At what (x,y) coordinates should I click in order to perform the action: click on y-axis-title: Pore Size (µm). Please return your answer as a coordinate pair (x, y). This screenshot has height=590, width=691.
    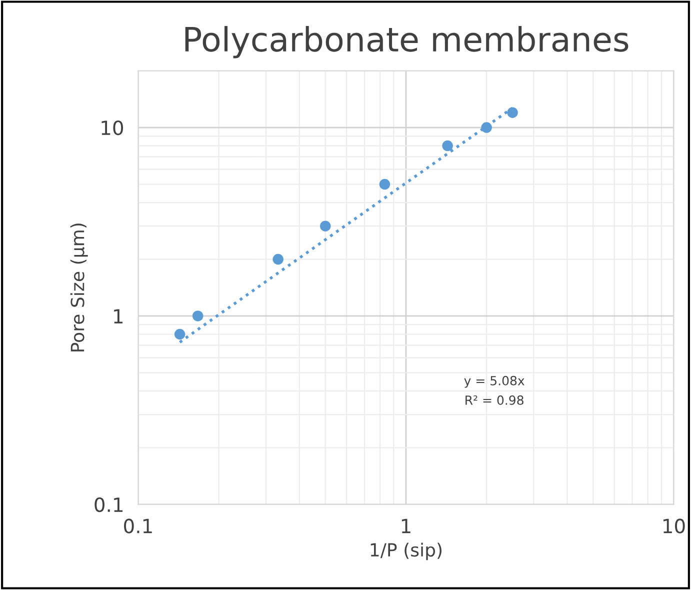
    Looking at the image, I should click on (79, 288).